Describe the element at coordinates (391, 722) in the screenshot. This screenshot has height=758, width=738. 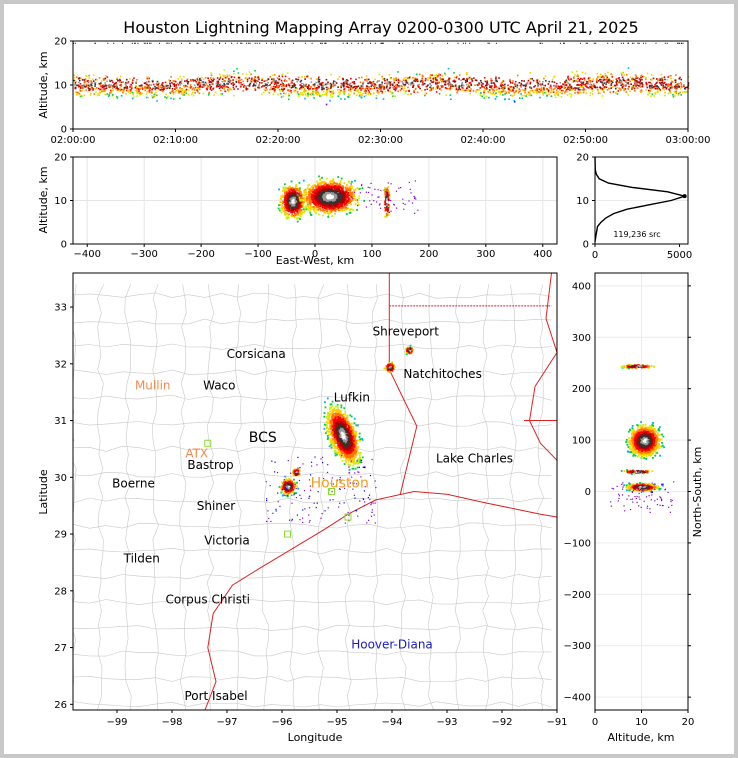
I see `map-xtick: −94` at that location.